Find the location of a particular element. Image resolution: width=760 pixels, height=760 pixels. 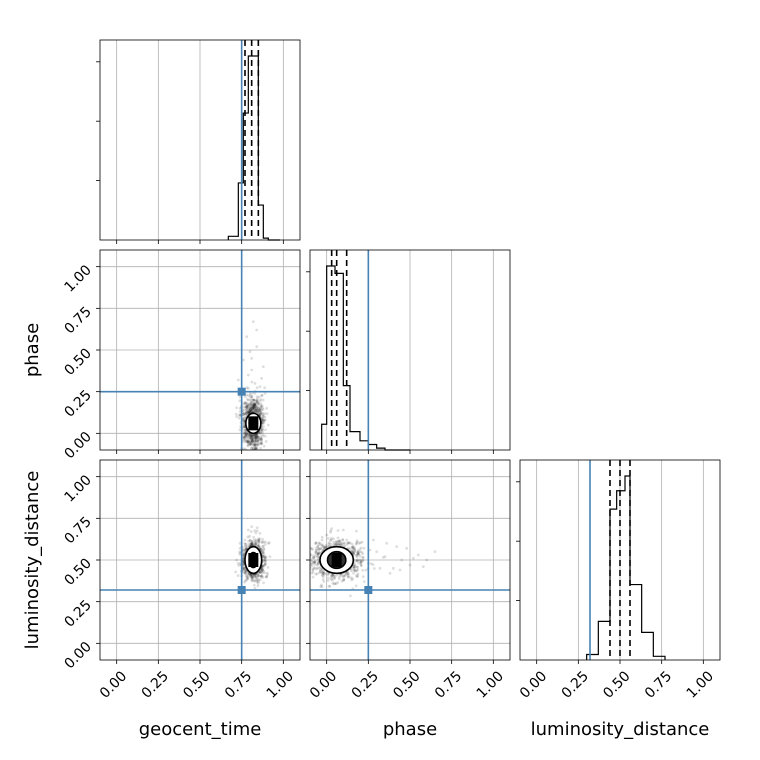

panel-phase-phase is located at coordinates (408, 351).